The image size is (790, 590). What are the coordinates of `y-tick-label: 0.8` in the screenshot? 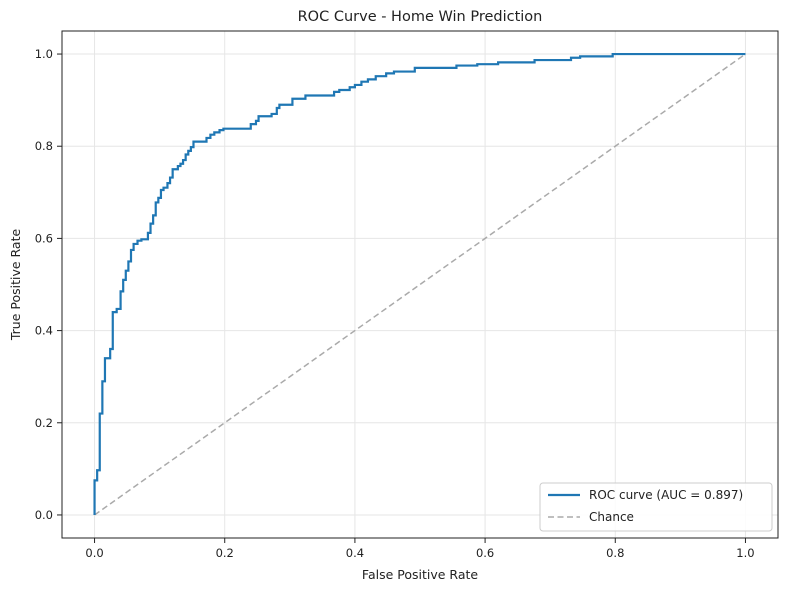 It's located at (44, 146).